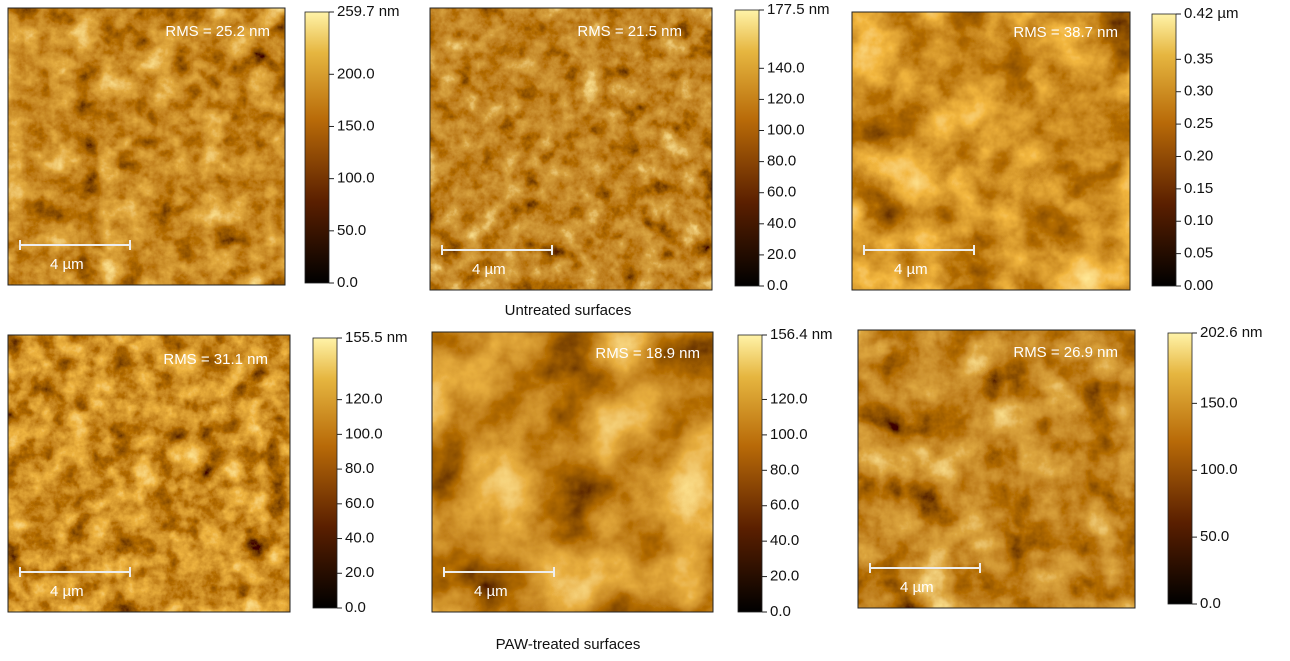 This screenshot has width=1290, height=661. I want to click on colorbar-tick-label: 140.0, so click(786, 67).